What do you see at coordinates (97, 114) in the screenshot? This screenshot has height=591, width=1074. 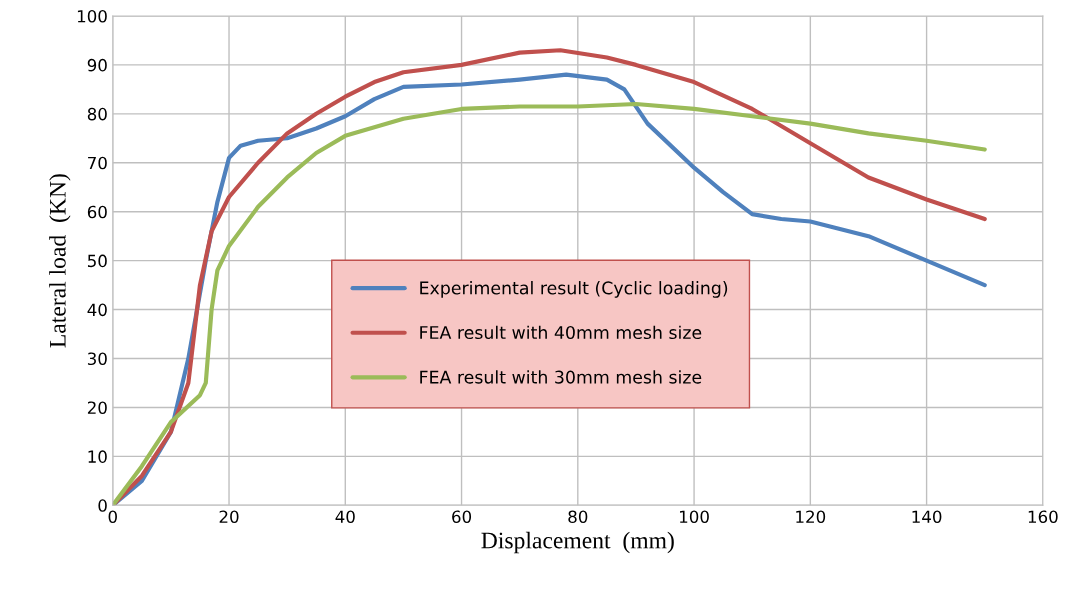 I see `y-tick-label: 80` at bounding box center [97, 114].